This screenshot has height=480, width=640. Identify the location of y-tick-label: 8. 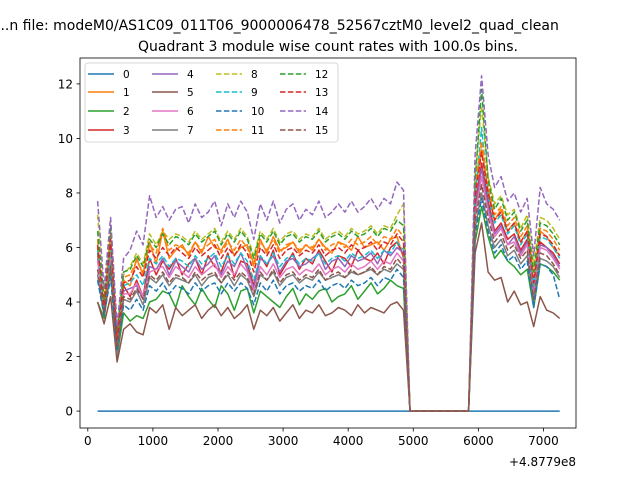
(69, 193).